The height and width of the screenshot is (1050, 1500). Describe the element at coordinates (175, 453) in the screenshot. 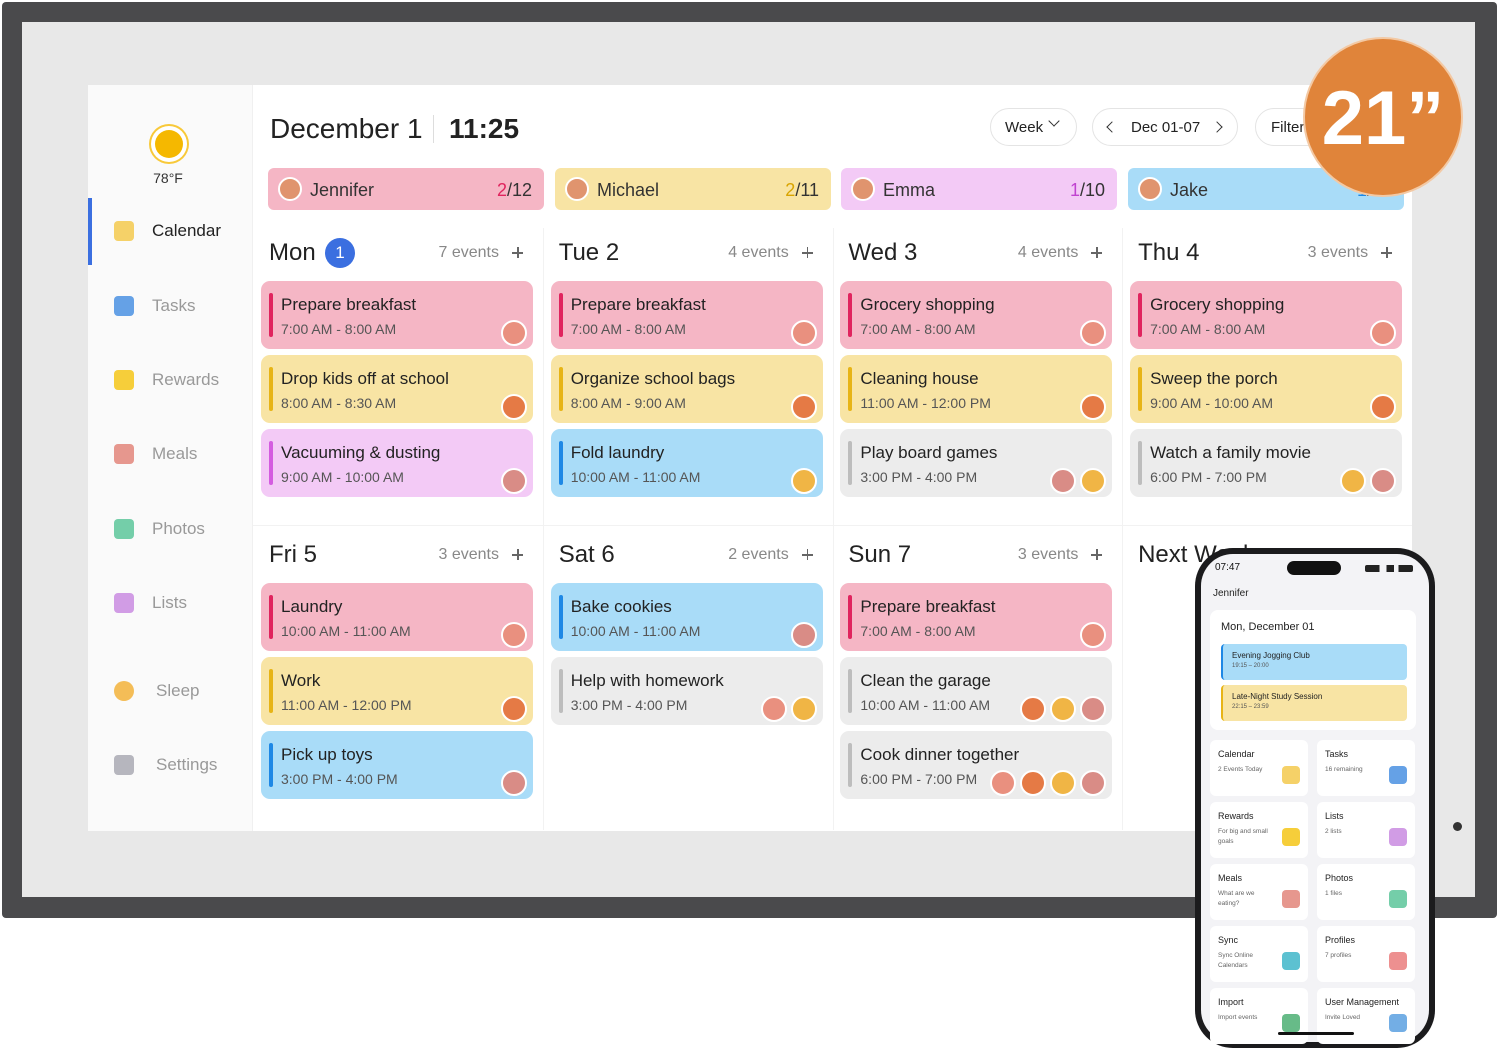

I see `nav-item: Meals` at that location.